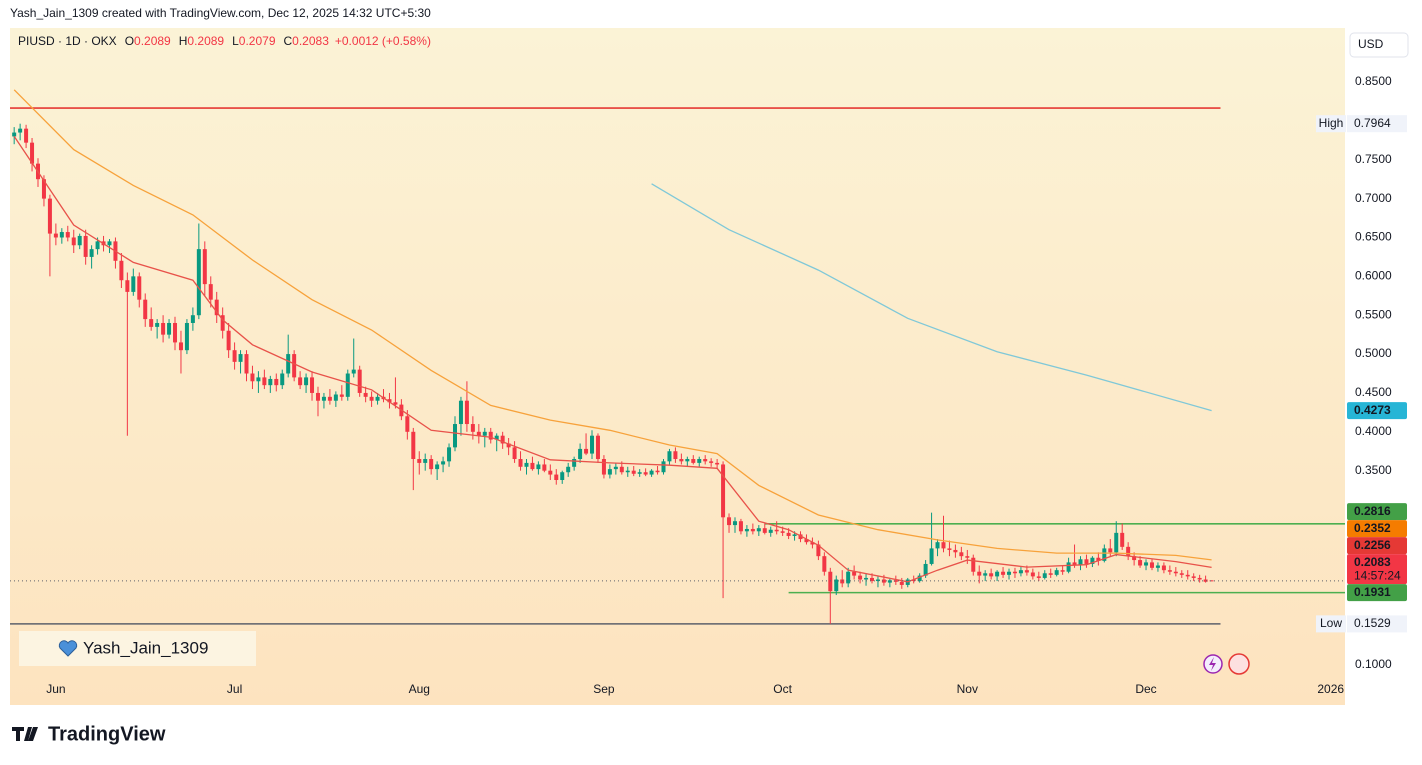 This screenshot has width=1422, height=765. Describe the element at coordinates (183, 41) in the screenshot. I see `legend-key: H` at that location.